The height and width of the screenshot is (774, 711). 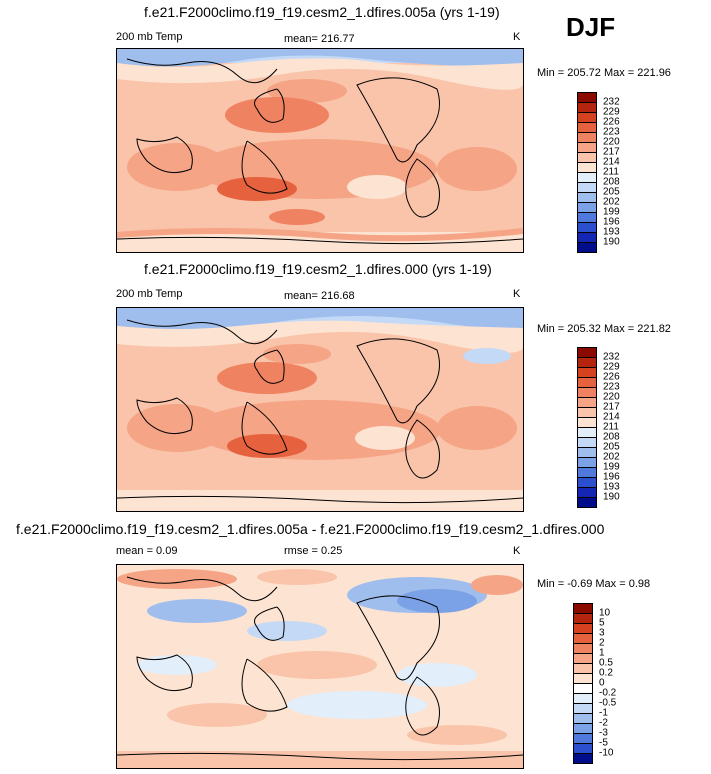 I want to click on panel1-colorbar-label: 211, so click(x=611, y=172).